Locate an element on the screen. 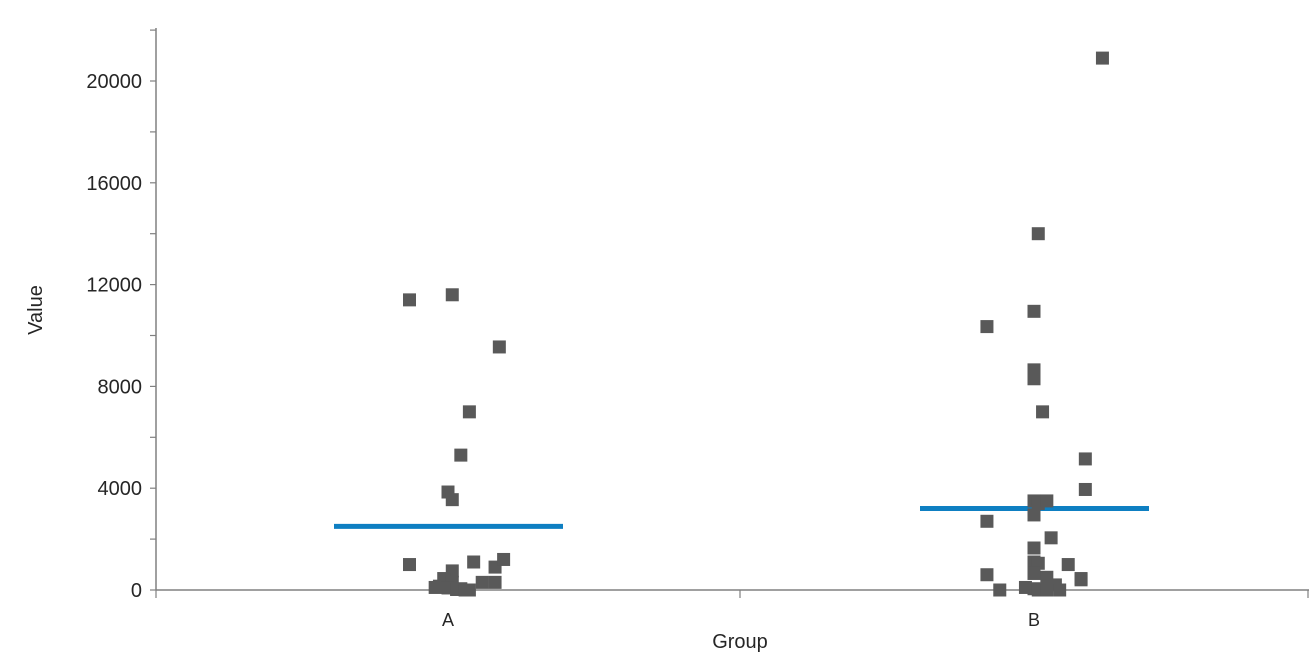 The image size is (1309, 662). y-tick-label: 20000 is located at coordinates (114, 82).